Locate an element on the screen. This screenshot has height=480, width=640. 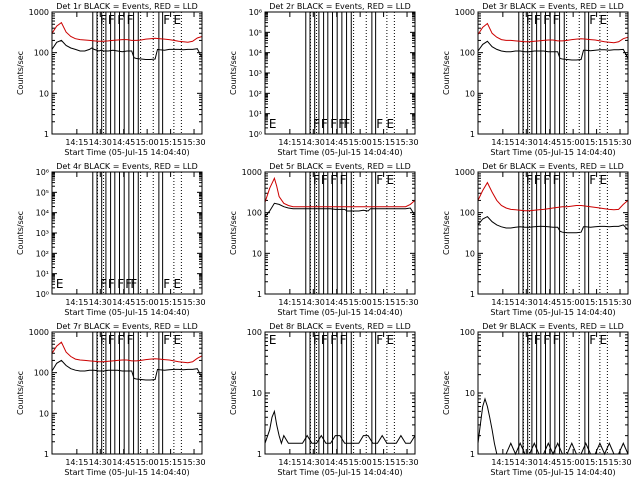
y-tick-label: 10⁴ is located at coordinates (255, 53).